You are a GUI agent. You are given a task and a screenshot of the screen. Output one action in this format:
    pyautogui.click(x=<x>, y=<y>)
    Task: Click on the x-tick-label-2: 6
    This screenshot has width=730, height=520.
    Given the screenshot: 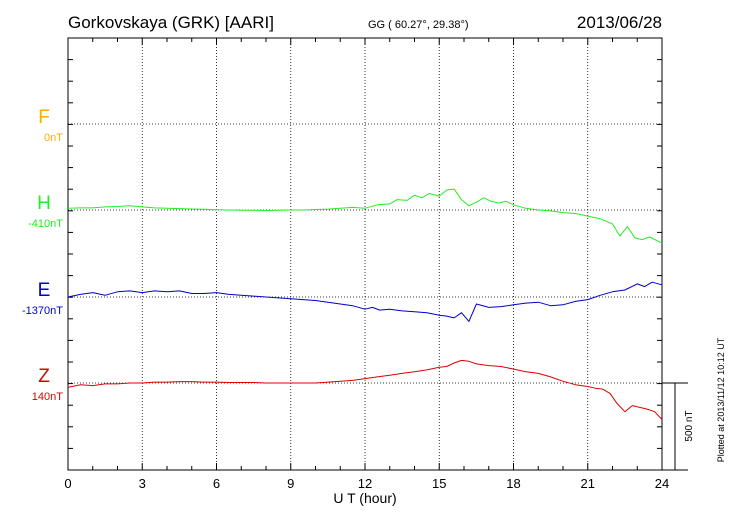 What is the action you would take?
    pyautogui.click(x=216, y=483)
    